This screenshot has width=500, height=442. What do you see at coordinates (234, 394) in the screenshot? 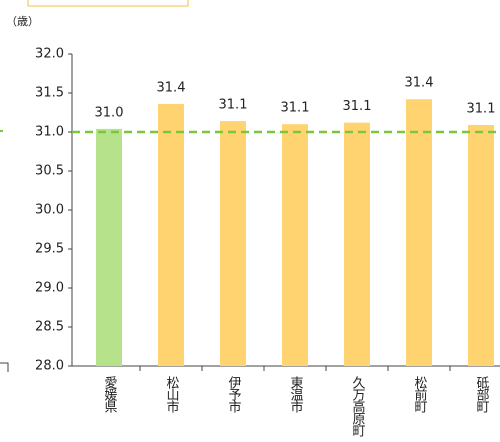
I see `x-tick-label: 伊予市` at bounding box center [234, 394].